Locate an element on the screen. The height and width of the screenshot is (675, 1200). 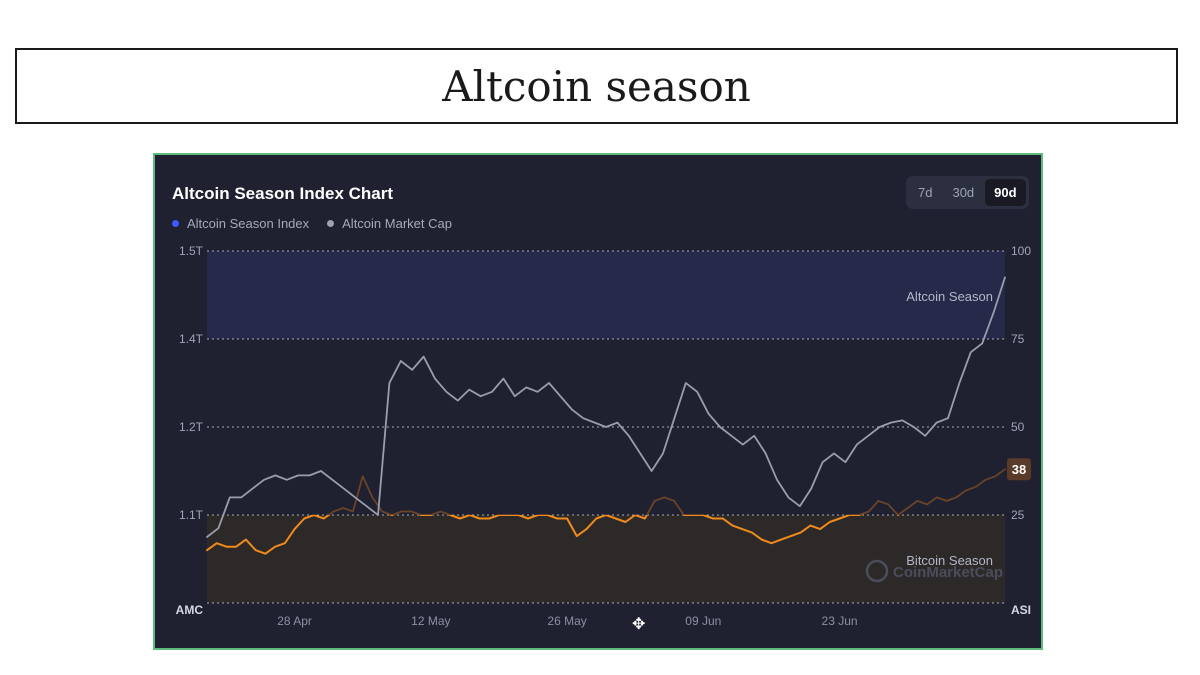
left-tick-label: 1.1T is located at coordinates (191, 515).